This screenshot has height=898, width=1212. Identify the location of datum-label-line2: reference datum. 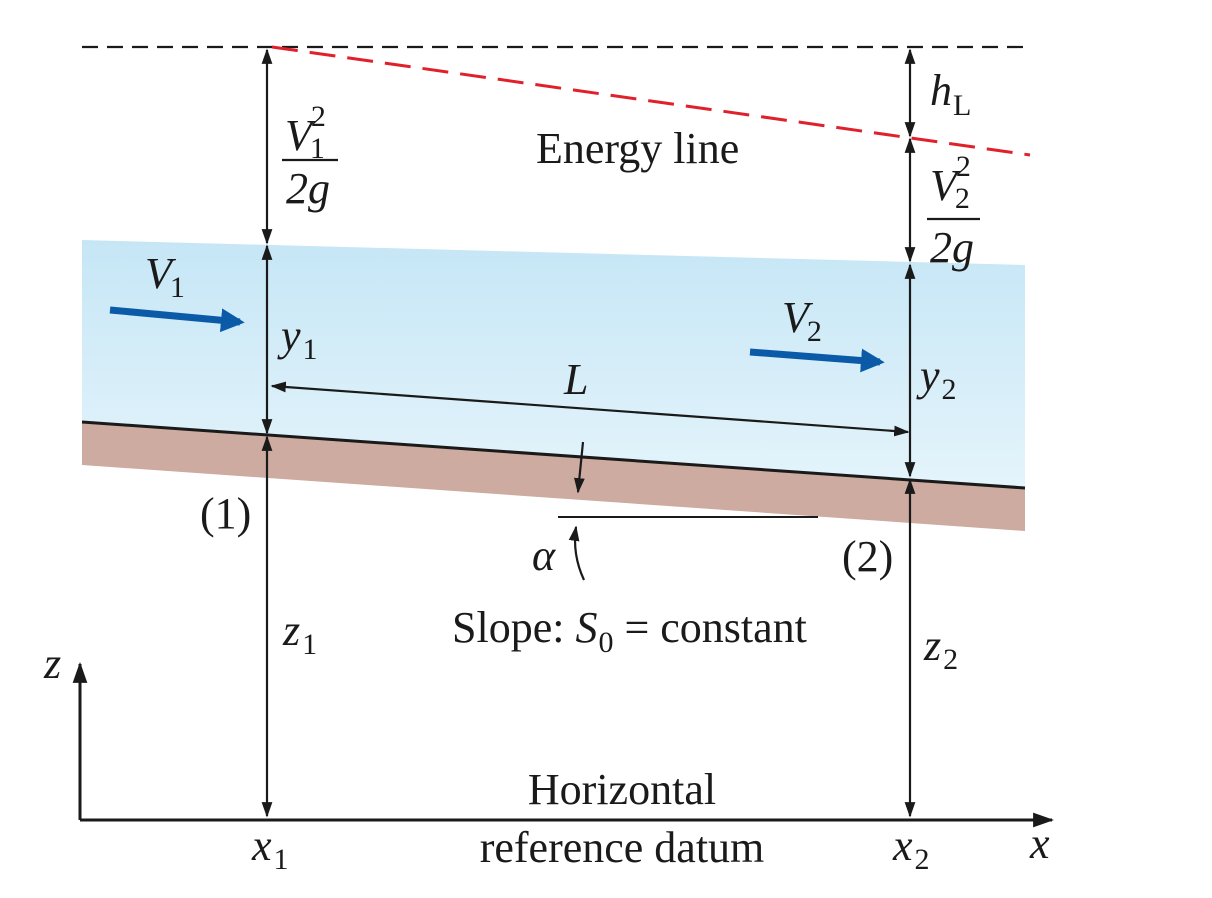
(622, 847).